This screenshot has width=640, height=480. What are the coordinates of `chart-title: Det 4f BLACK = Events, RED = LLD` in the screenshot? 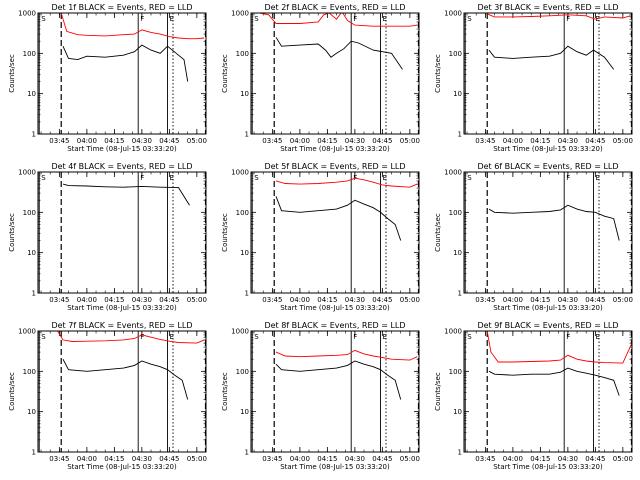 It's located at (121, 166).